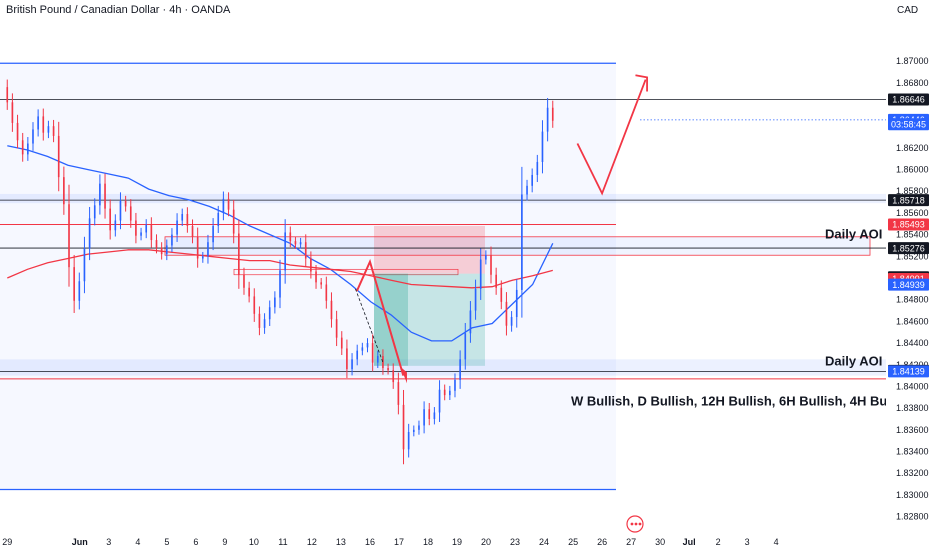  I want to click on price-tick-label: 1.85800, so click(912, 191).